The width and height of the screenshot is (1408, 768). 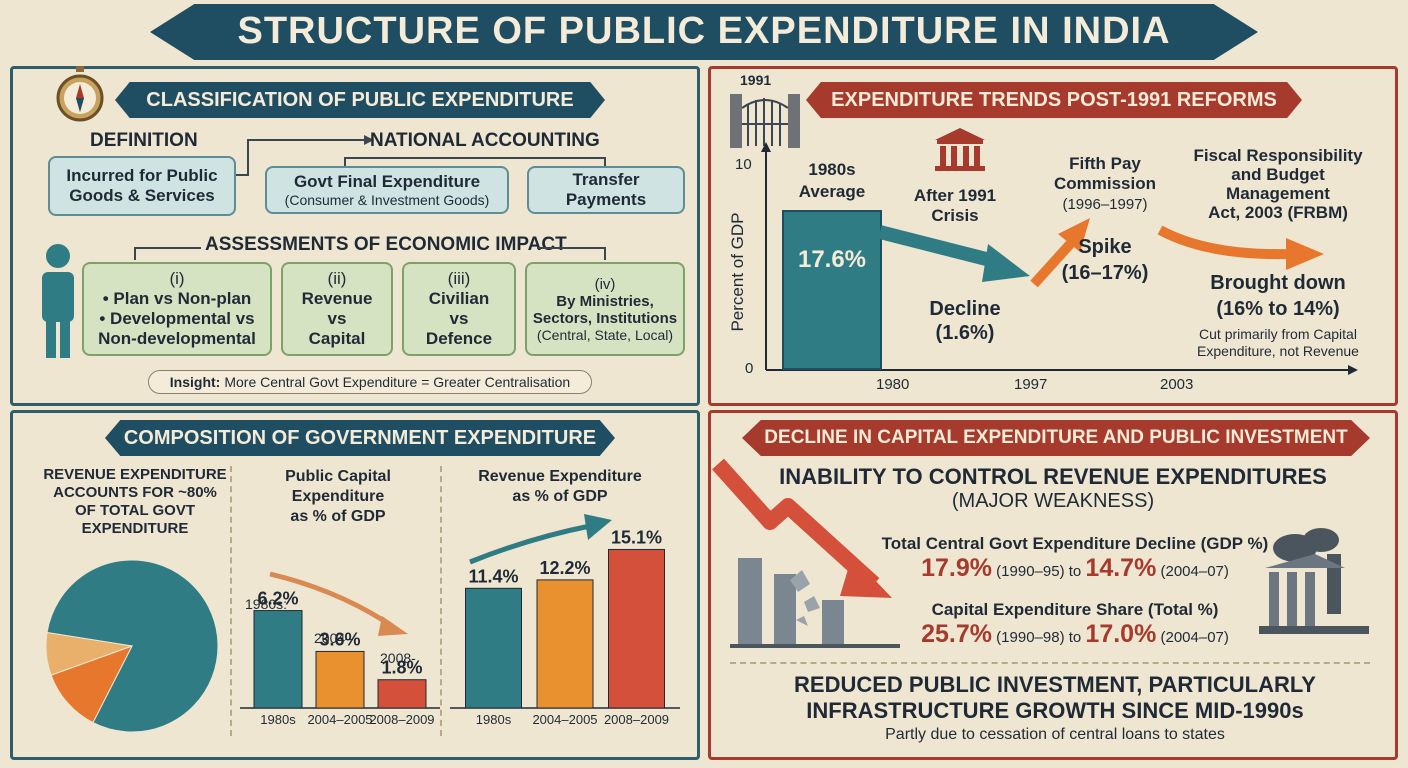 I want to click on revgdp-title-2: as % of GDP, so click(x=560, y=496).